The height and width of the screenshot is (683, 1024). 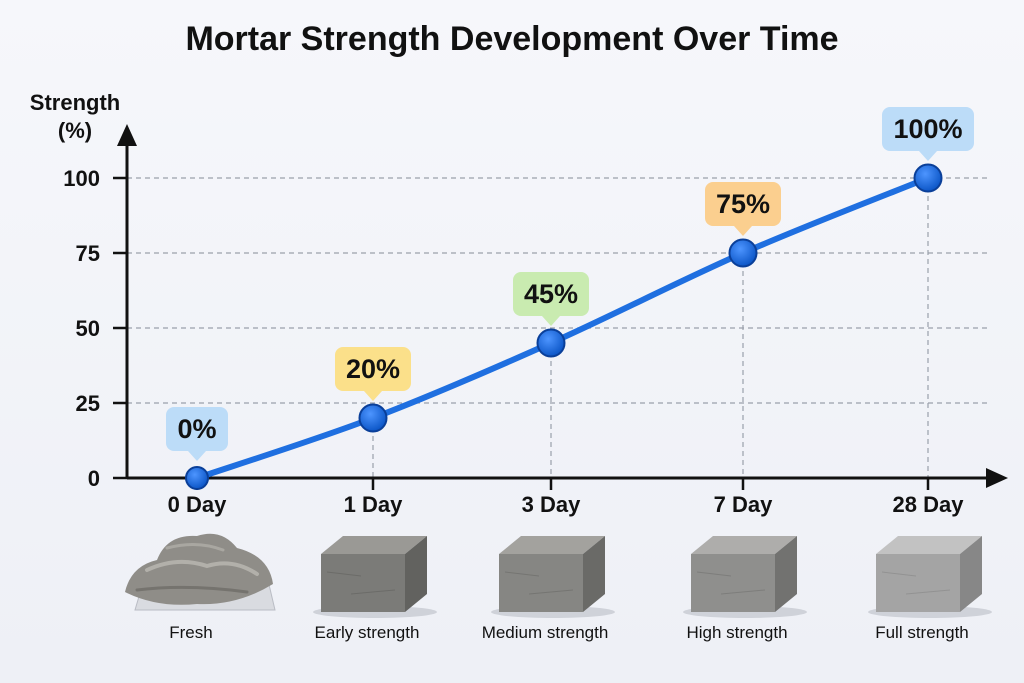 I want to click on y-tick-label: 75, so click(x=88, y=253).